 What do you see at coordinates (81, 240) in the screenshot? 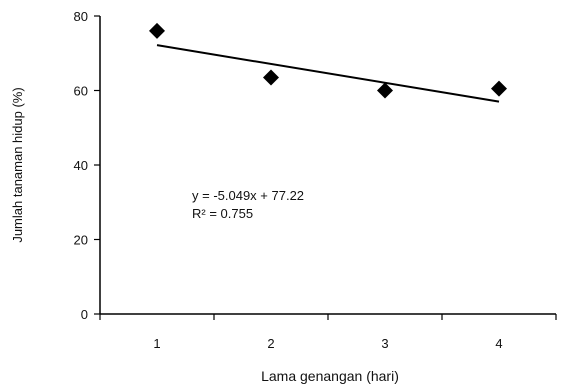
I see `y-tick-label: 20` at bounding box center [81, 240].